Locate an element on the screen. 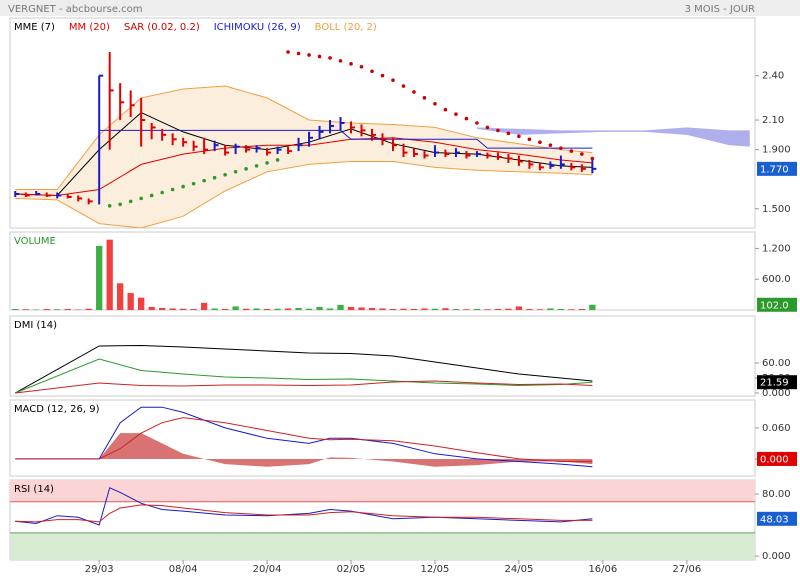 The height and width of the screenshot is (584, 800). x-tick-label: 08/04 is located at coordinates (183, 569).